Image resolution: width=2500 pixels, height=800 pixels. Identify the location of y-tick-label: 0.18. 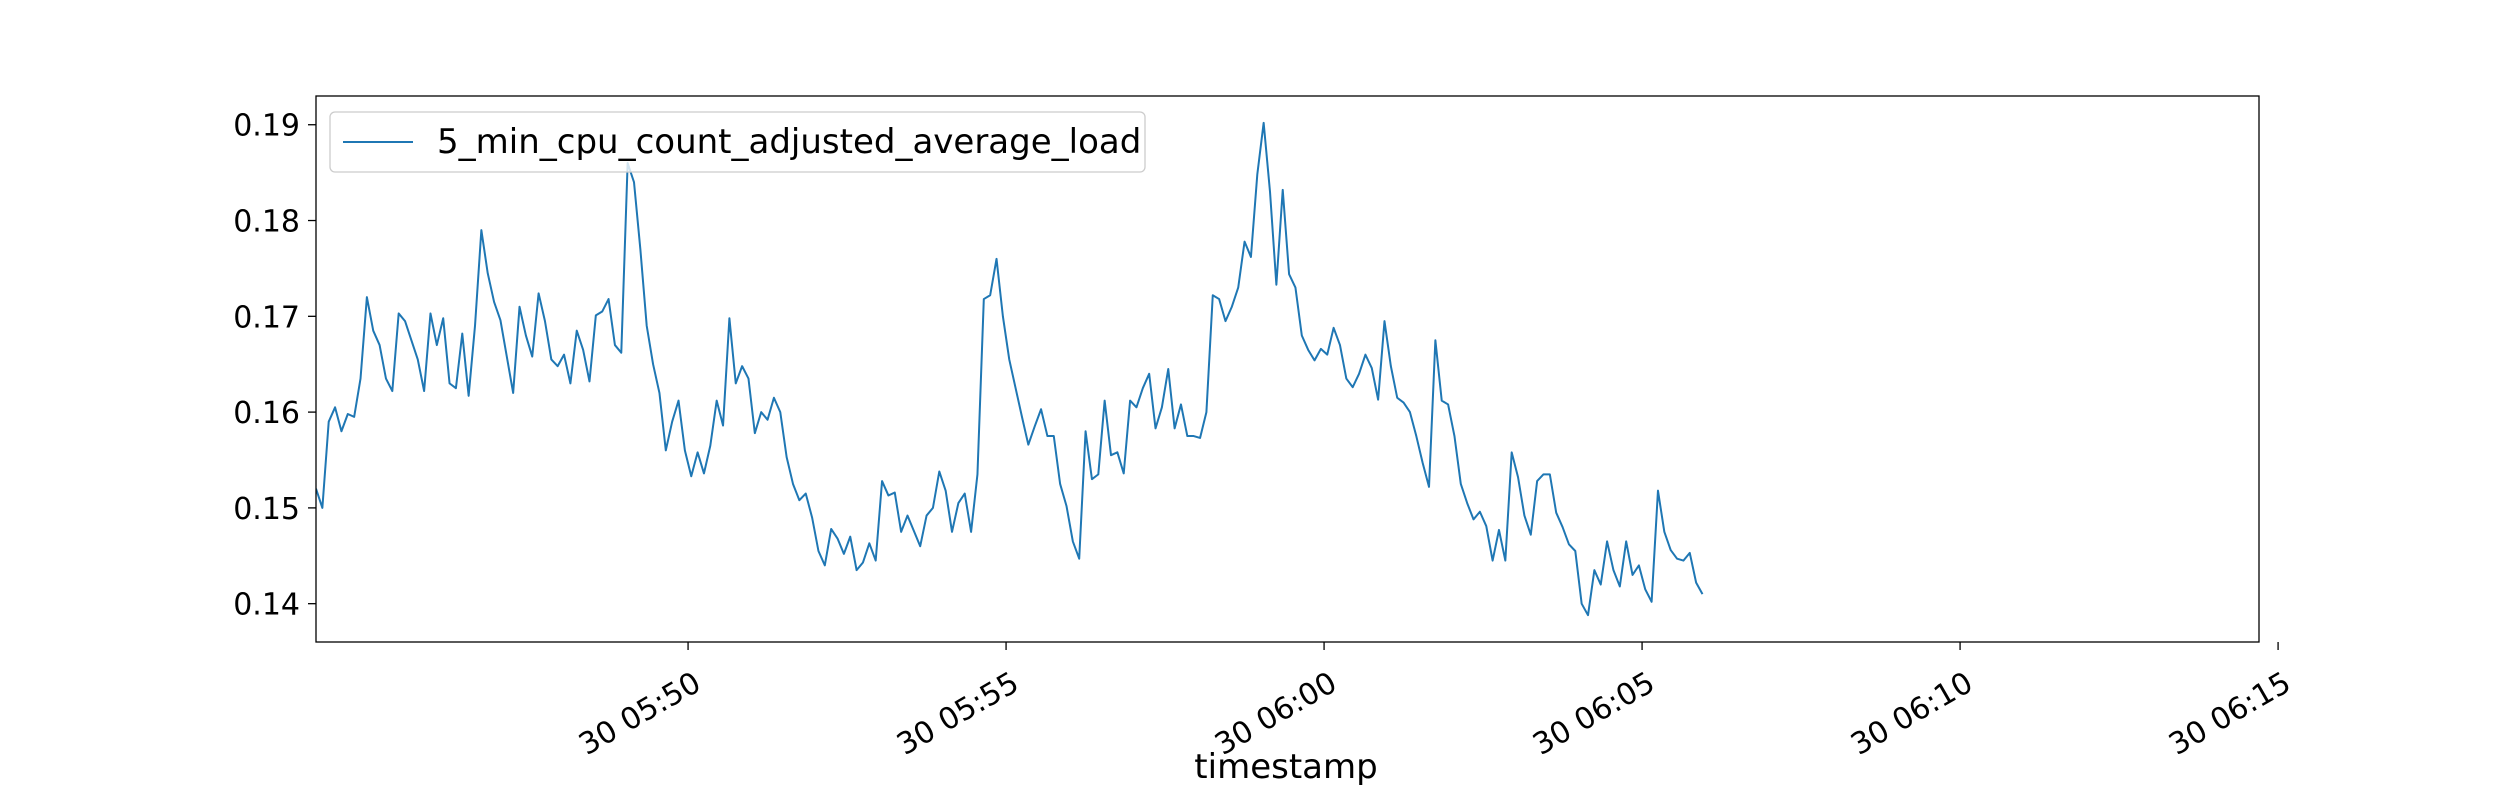
(266, 222).